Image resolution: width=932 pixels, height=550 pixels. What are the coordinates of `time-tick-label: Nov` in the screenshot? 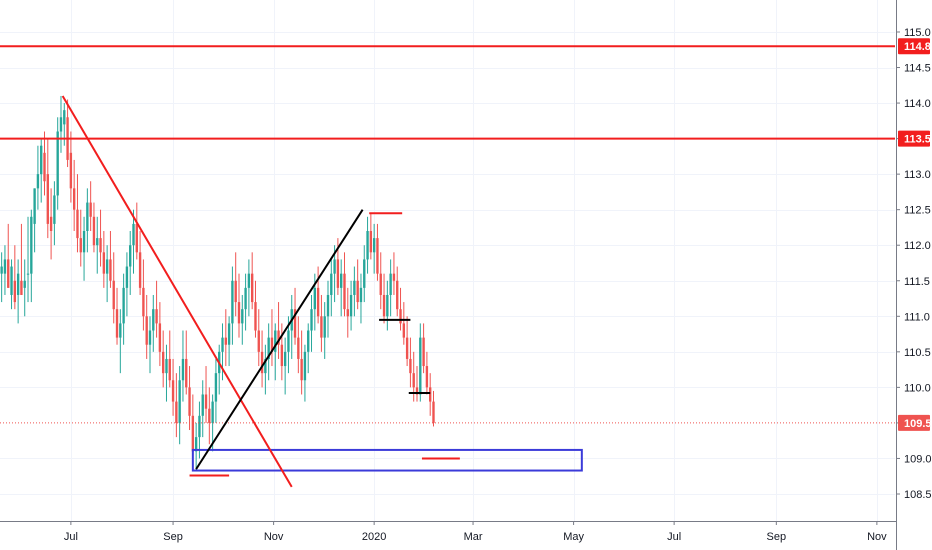 It's located at (877, 537).